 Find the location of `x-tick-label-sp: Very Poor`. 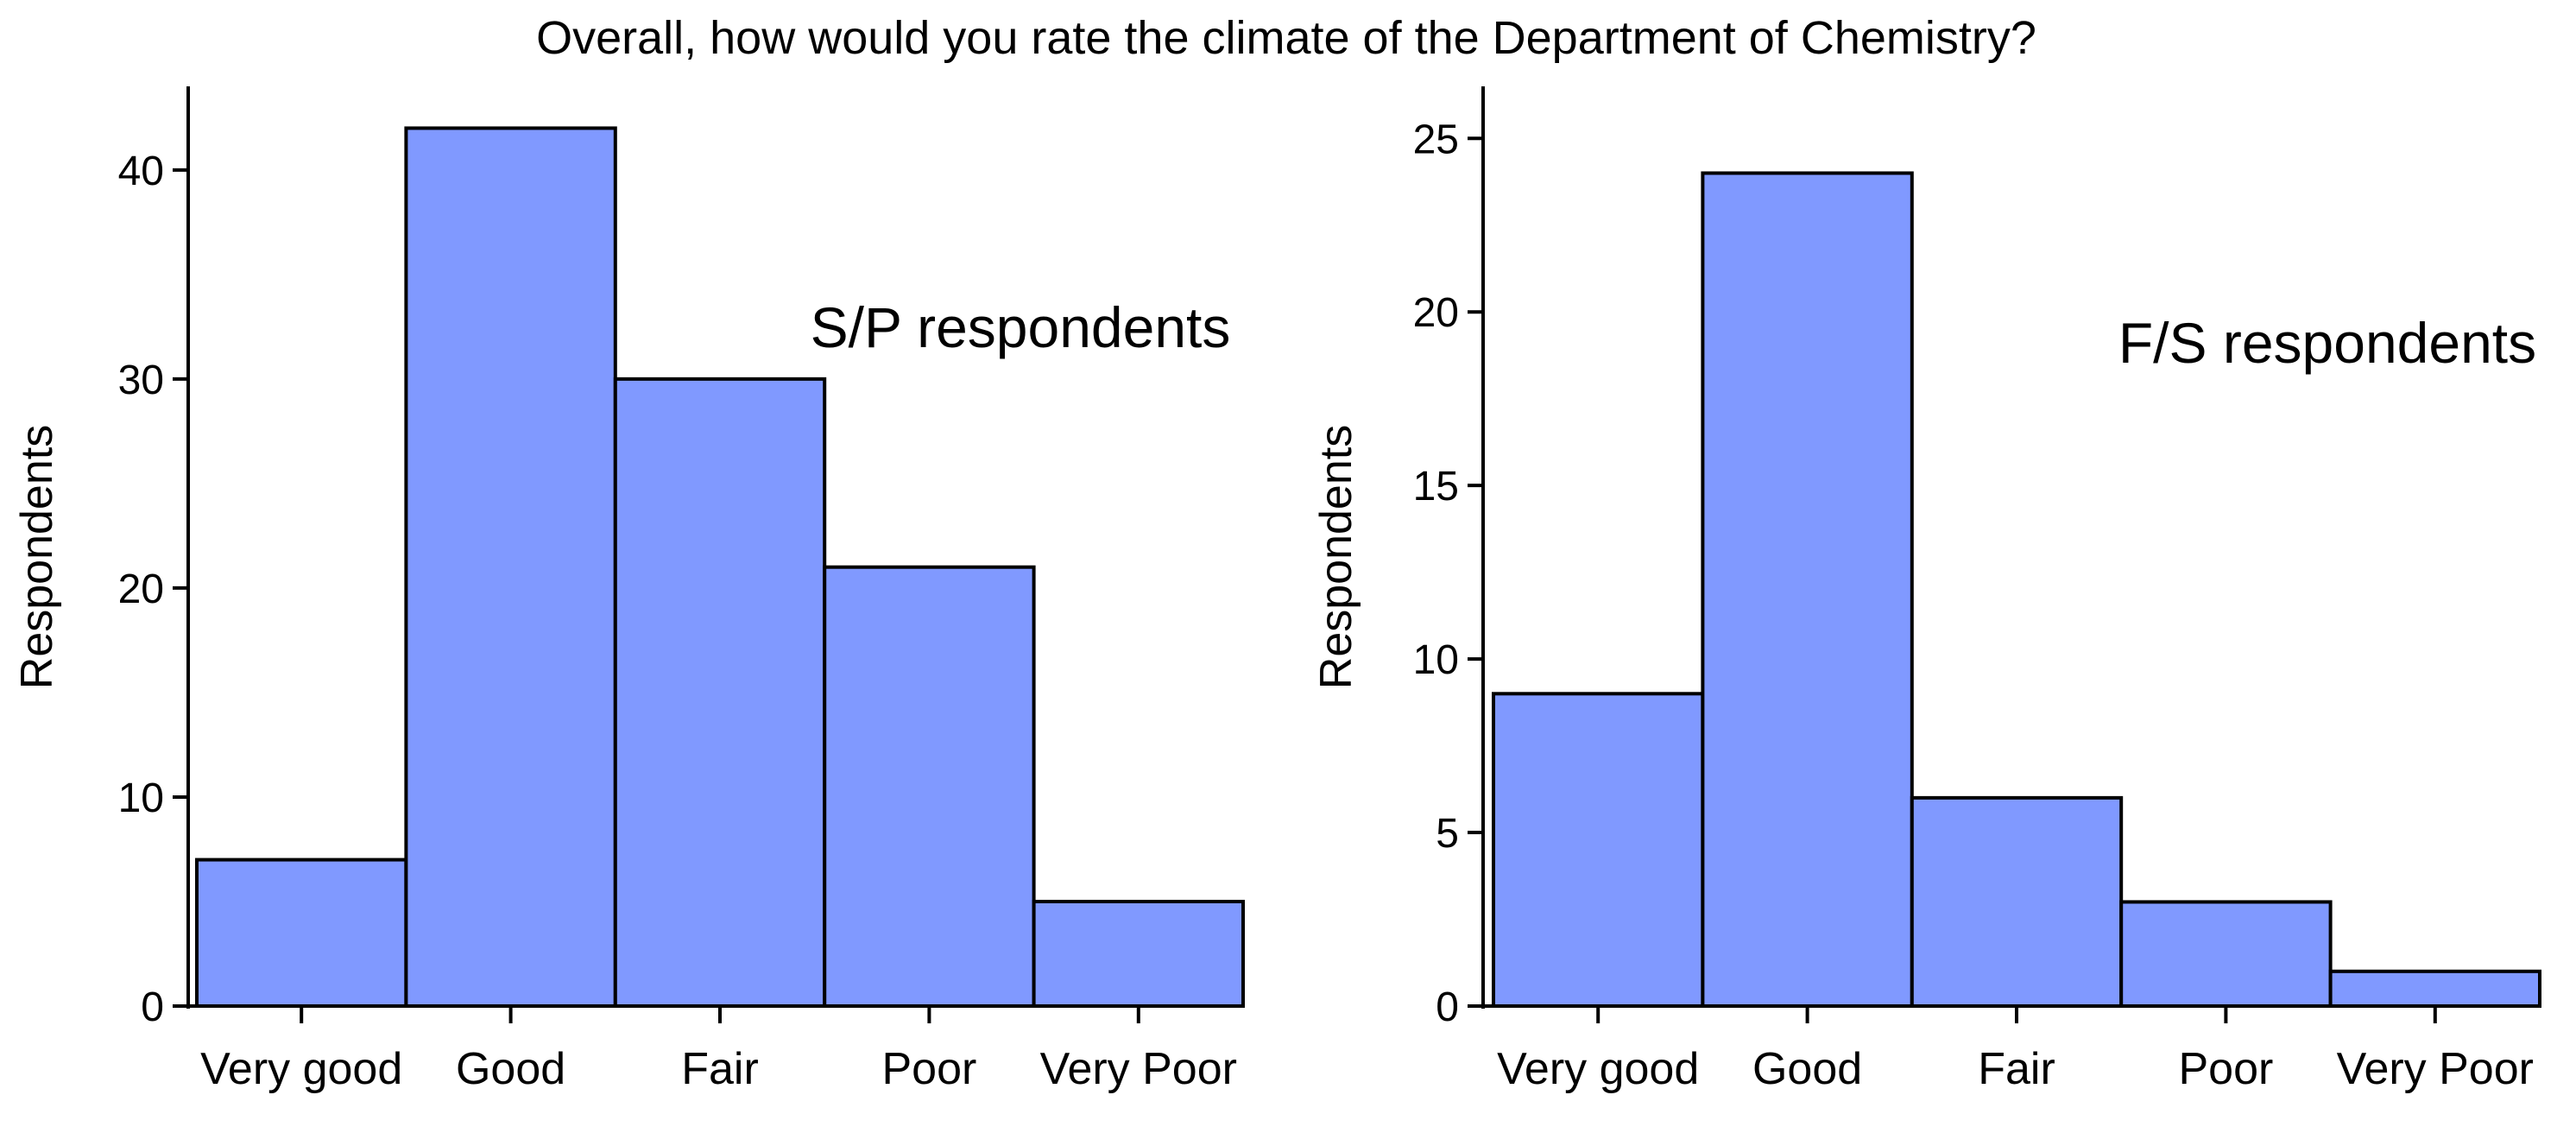

x-tick-label-sp: Very Poor is located at coordinates (1138, 1069).